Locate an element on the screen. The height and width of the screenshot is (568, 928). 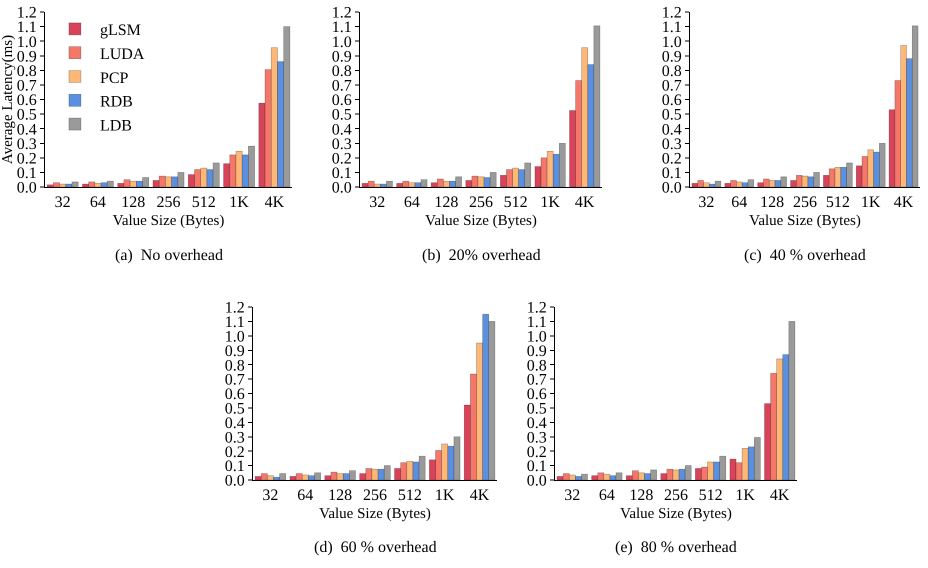
text: (d) 60 % overhead is located at coordinates (375, 547).